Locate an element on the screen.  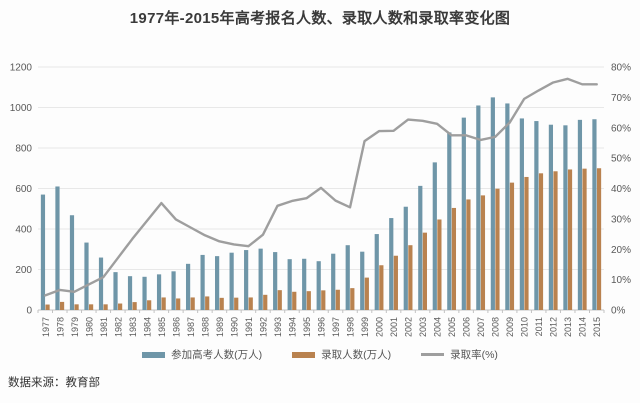
y-axis-left-tick-label: 0 is located at coordinates (29, 311).